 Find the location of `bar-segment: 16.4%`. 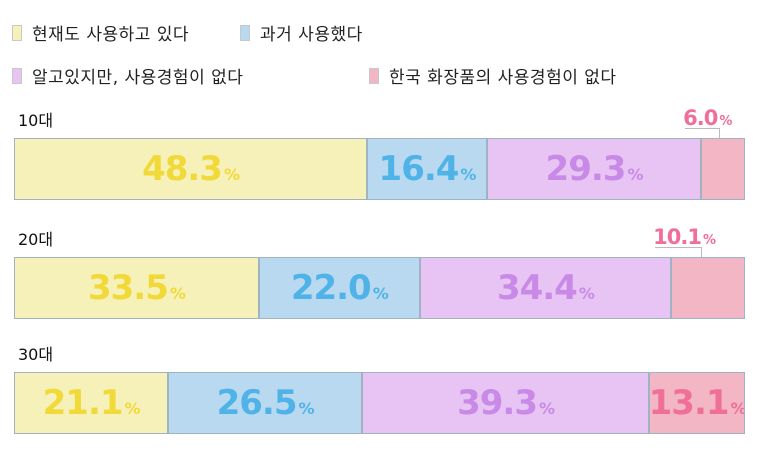

bar-segment: 16.4% is located at coordinates (427, 169).